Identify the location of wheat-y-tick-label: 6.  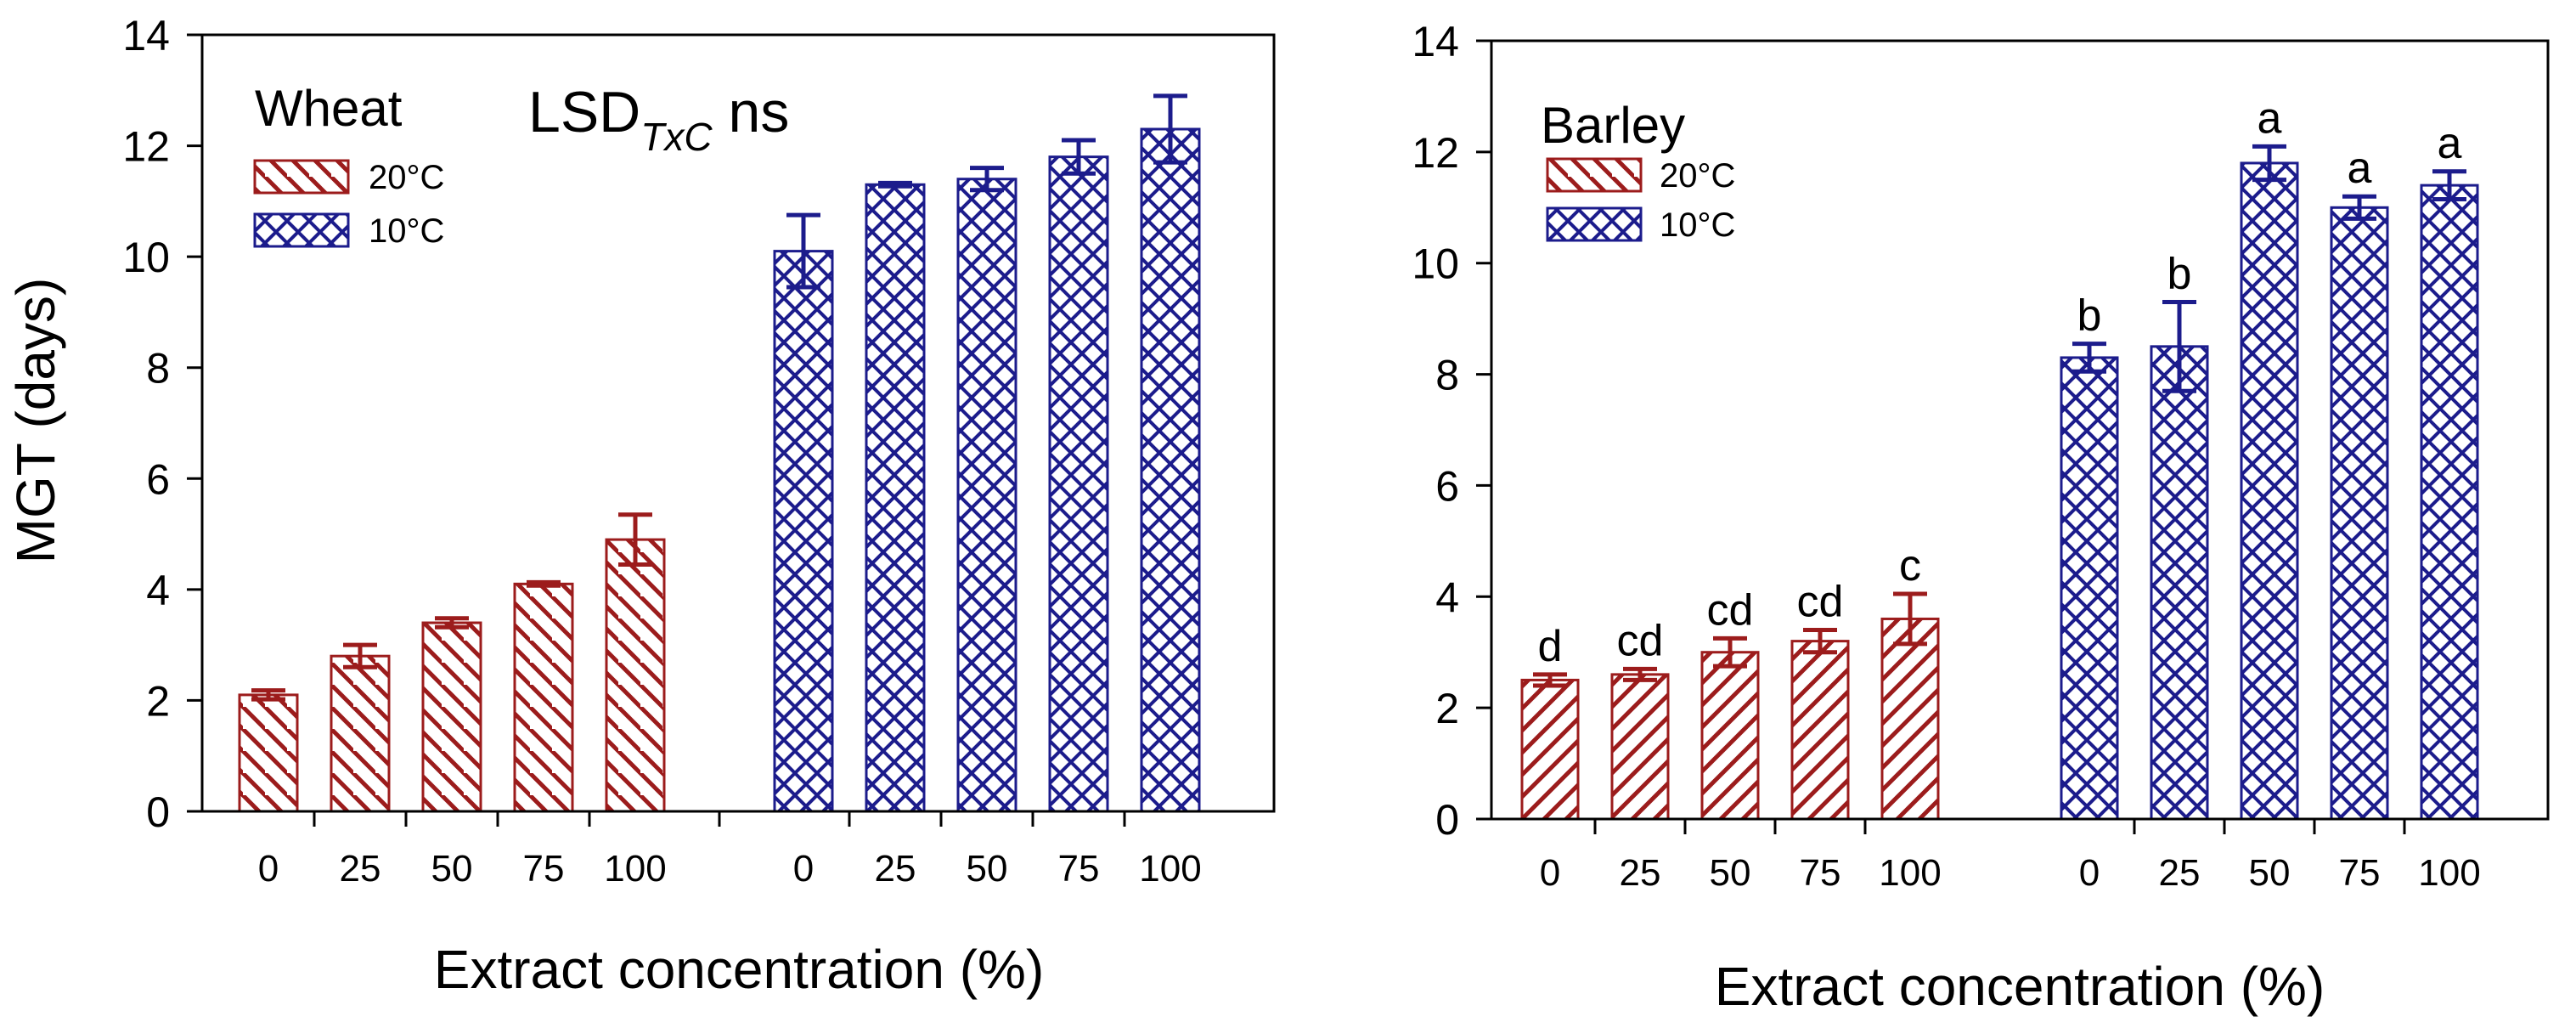
(158, 479).